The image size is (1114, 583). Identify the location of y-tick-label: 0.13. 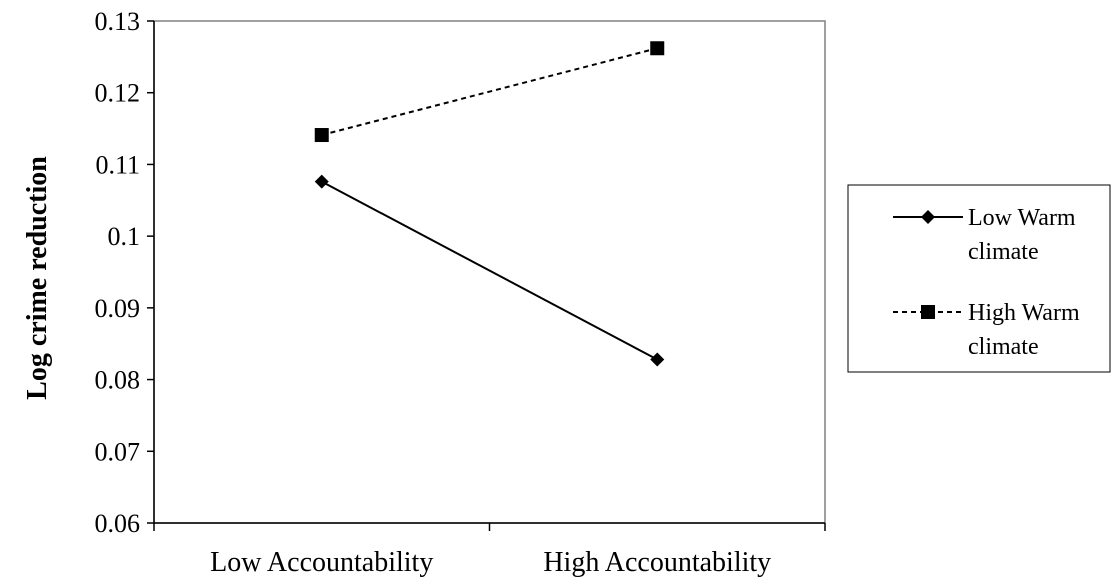
(118, 21).